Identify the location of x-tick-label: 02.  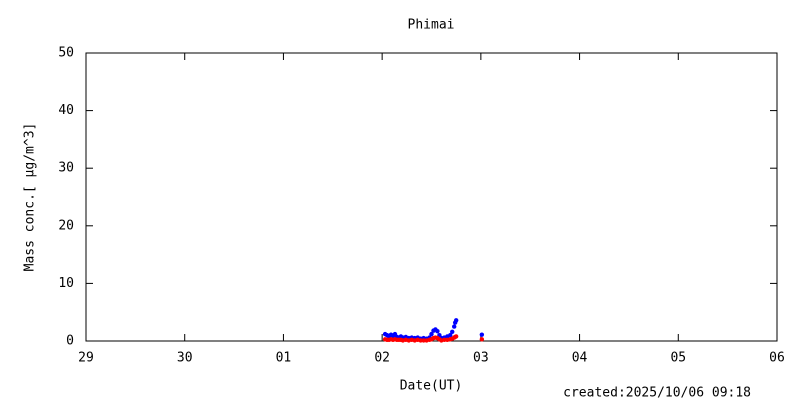
(382, 358).